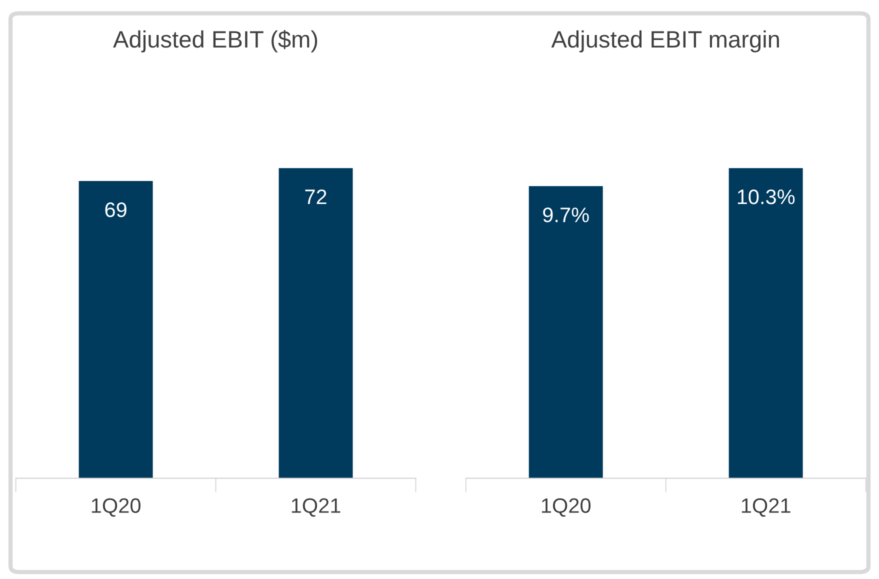 The width and height of the screenshot is (879, 579). I want to click on data-label: 9.7%, so click(566, 215).